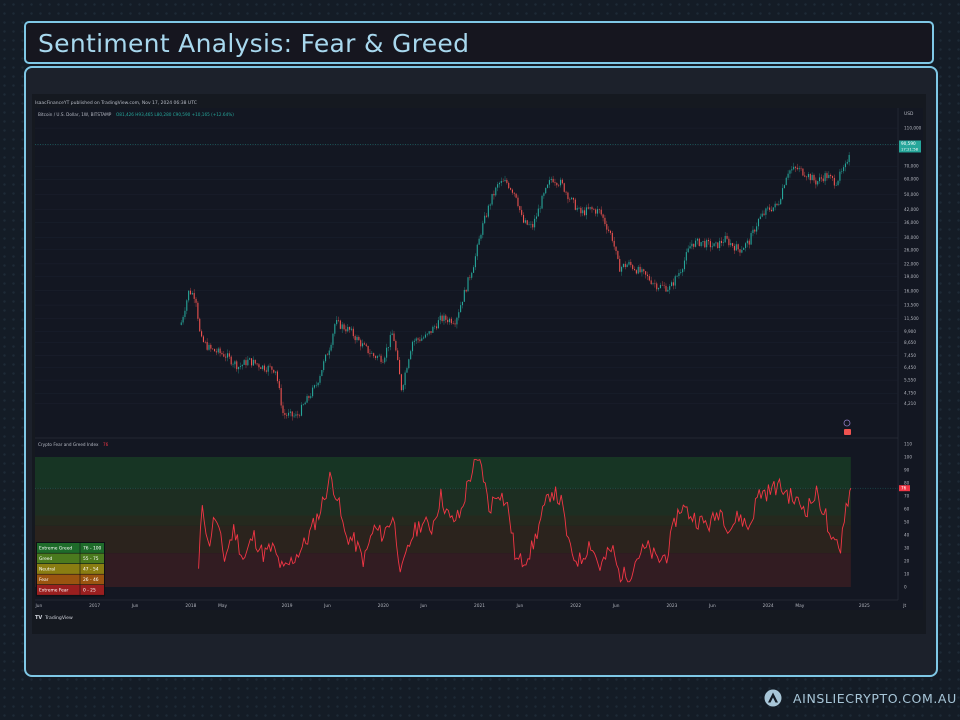 The width and height of the screenshot is (960, 720). What do you see at coordinates (575, 606) in the screenshot?
I see `time-tick-label: 2022` at bounding box center [575, 606].